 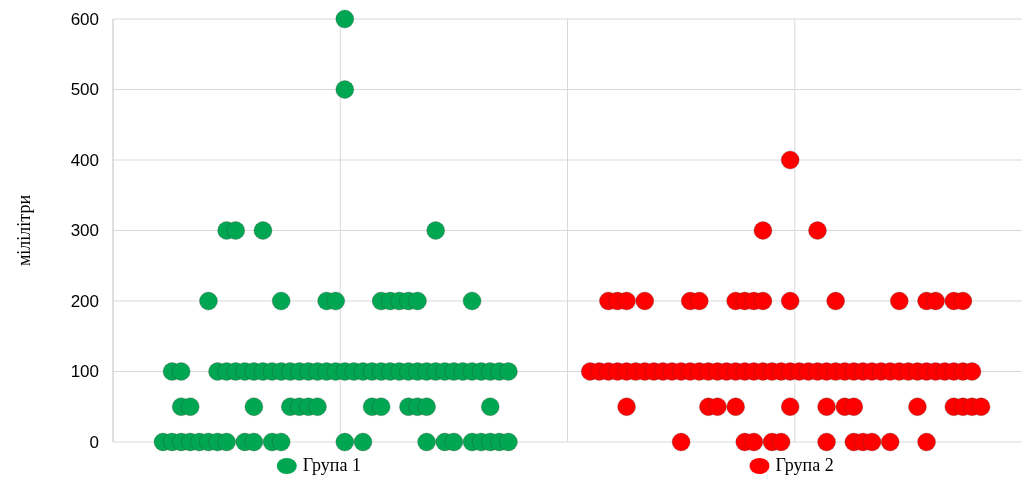 I want to click on y-tick-label: 200, so click(x=84, y=301).